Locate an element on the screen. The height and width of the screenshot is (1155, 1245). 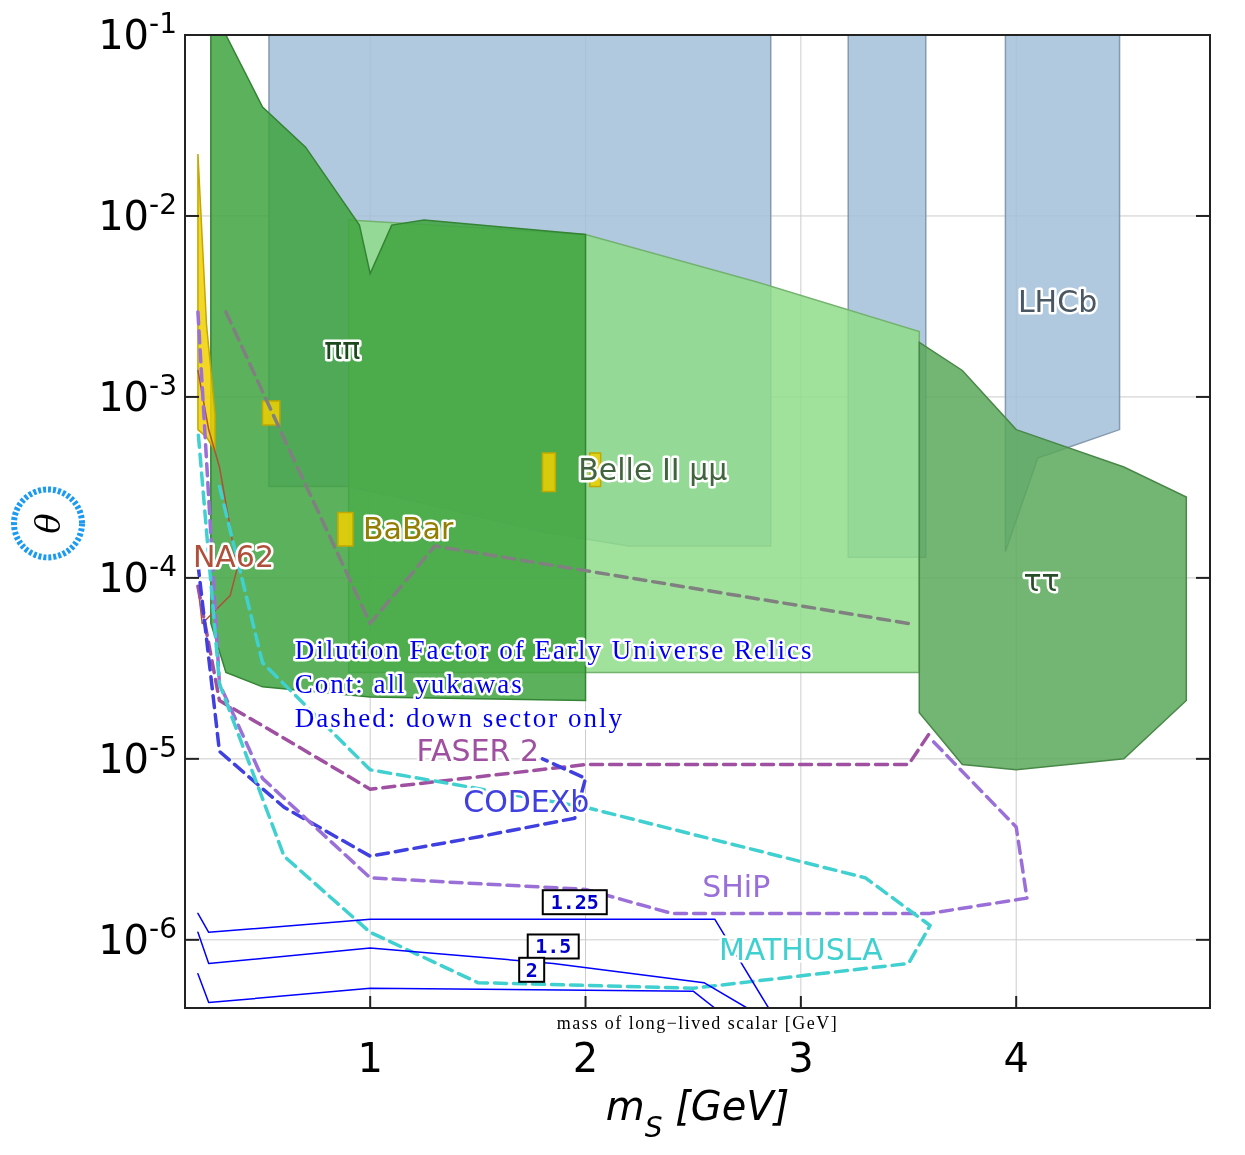
series-label: SHiP is located at coordinates (736, 887).